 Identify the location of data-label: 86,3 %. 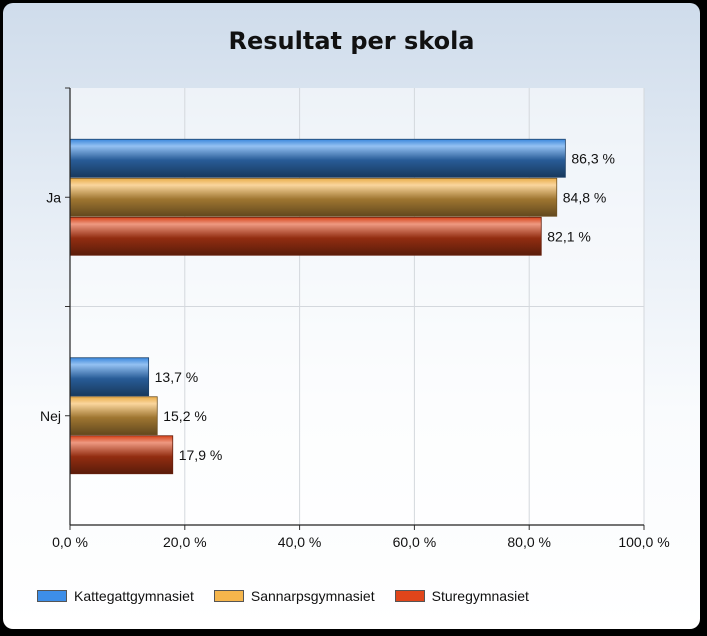
(593, 158).